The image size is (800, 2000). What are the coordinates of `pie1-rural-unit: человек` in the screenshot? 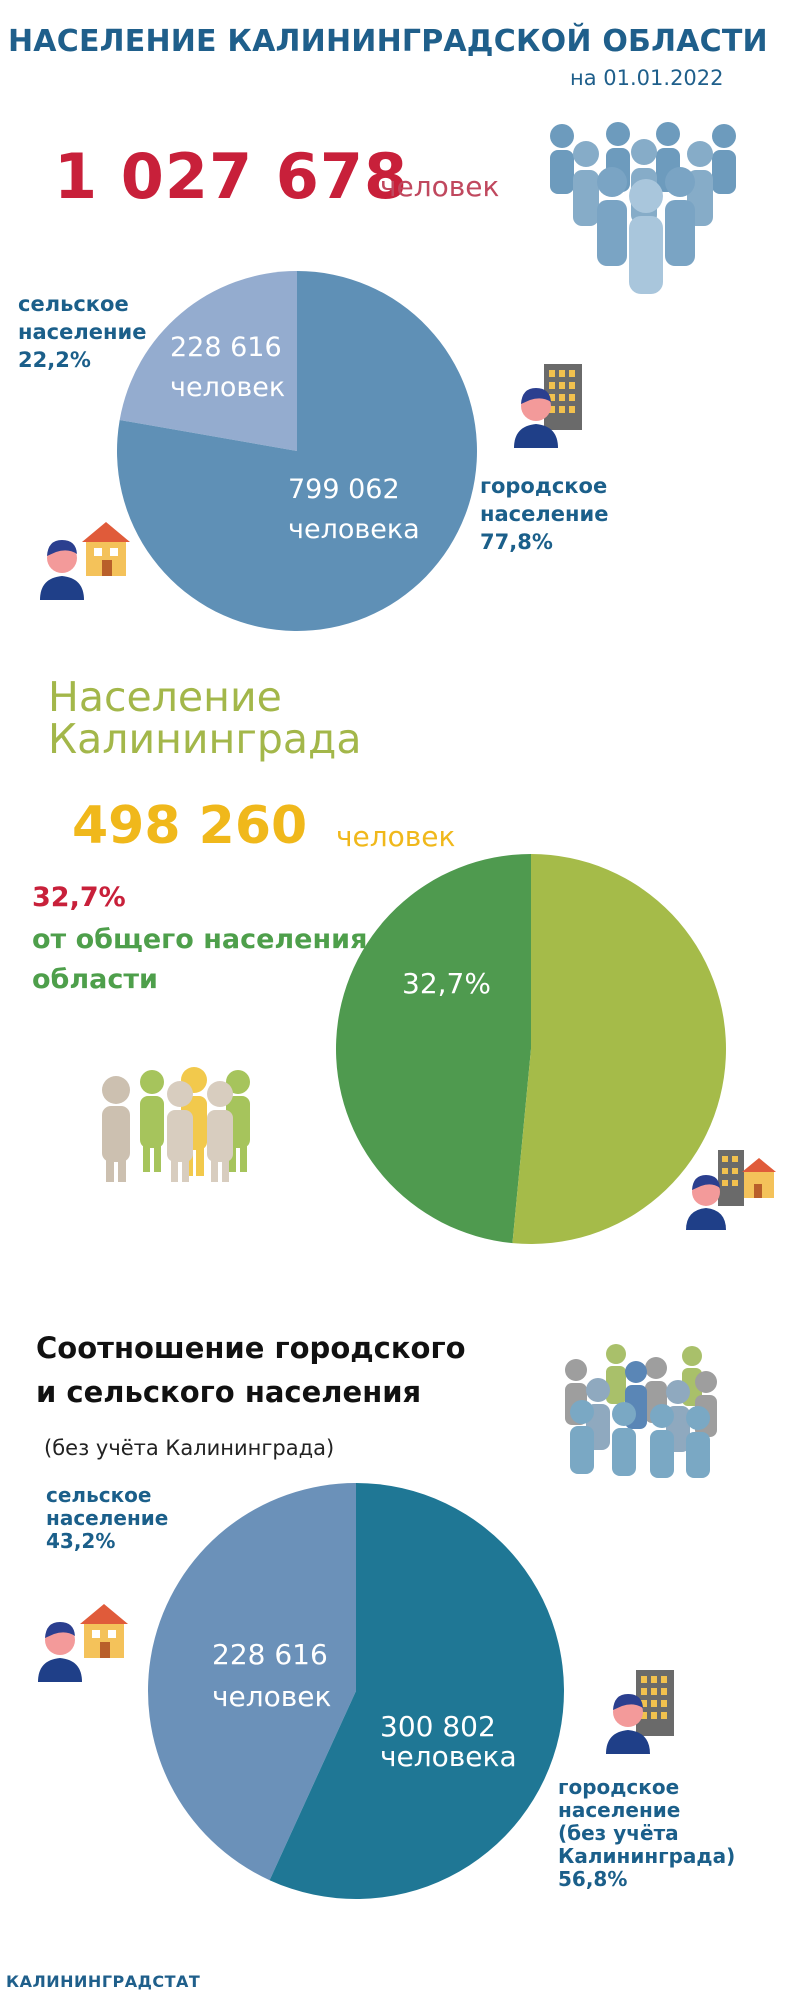 It's located at (228, 387).